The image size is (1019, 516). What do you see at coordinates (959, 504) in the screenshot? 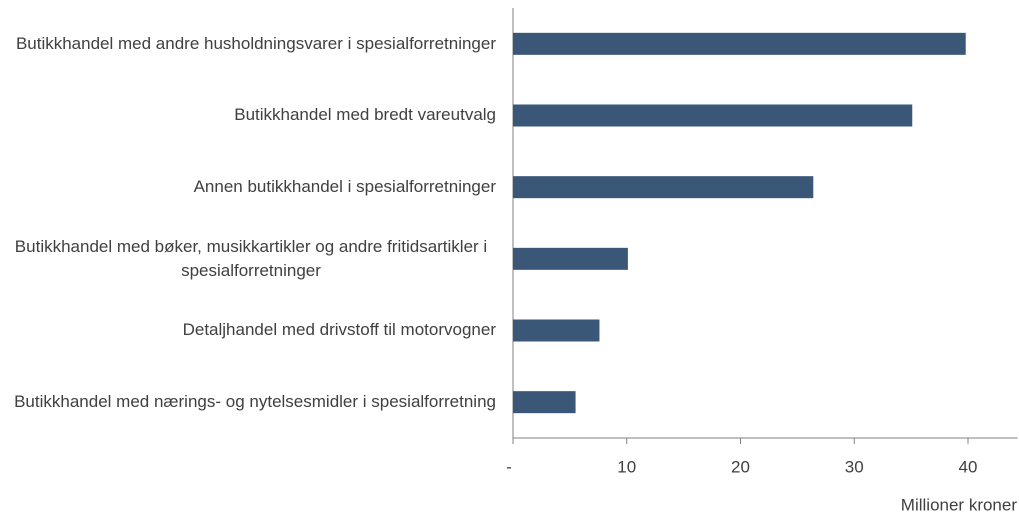
I see `x-axis-label: Millioner kroner` at bounding box center [959, 504].